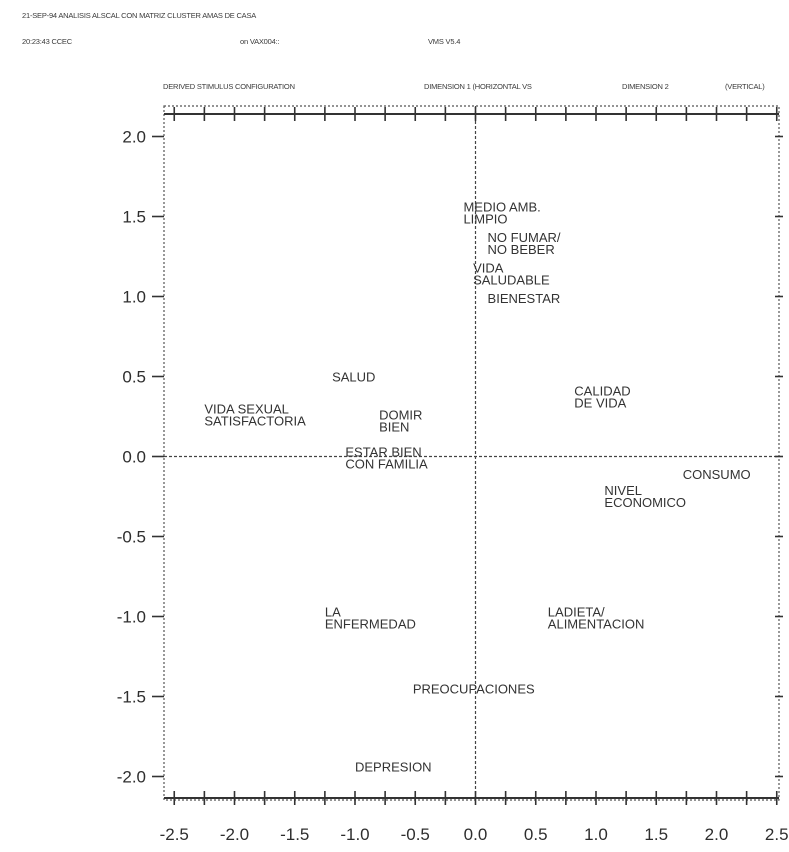 This screenshot has height=852, width=789. Describe the element at coordinates (134, 457) in the screenshot. I see `y-tick-label: 0.0` at that location.